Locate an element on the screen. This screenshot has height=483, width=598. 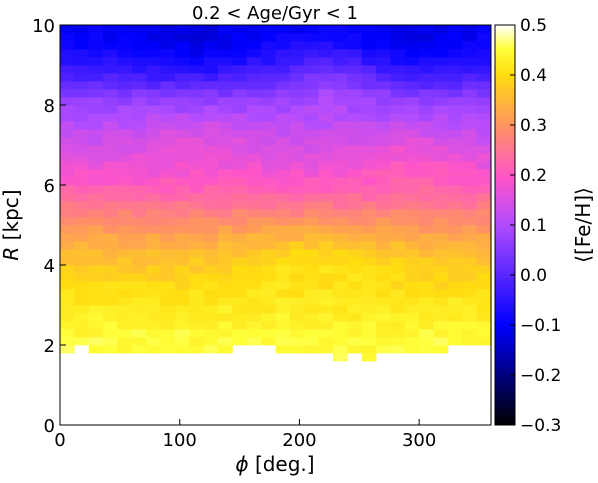
y-axis-unit: [kpc] is located at coordinates (11, 214).